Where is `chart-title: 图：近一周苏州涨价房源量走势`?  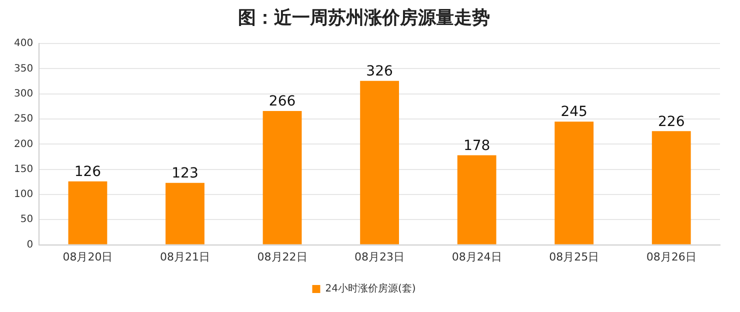
chart-title: 图：近一周苏州涨价房源量走势 is located at coordinates (364, 17).